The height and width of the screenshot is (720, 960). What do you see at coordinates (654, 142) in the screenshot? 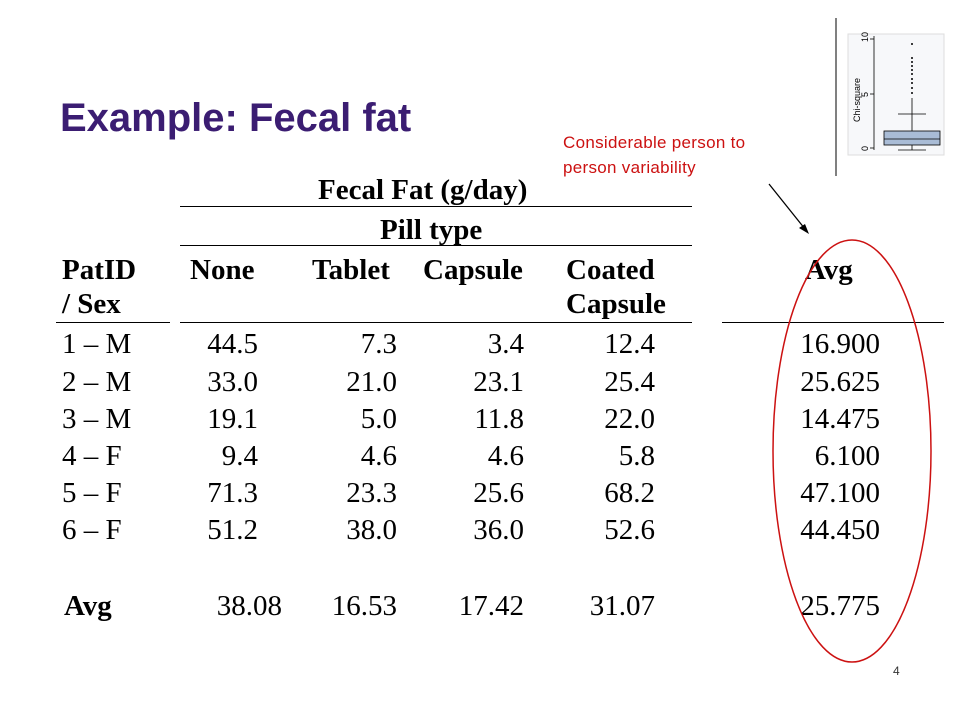
I see `annotation-line-1: Considerable person to` at bounding box center [654, 142].